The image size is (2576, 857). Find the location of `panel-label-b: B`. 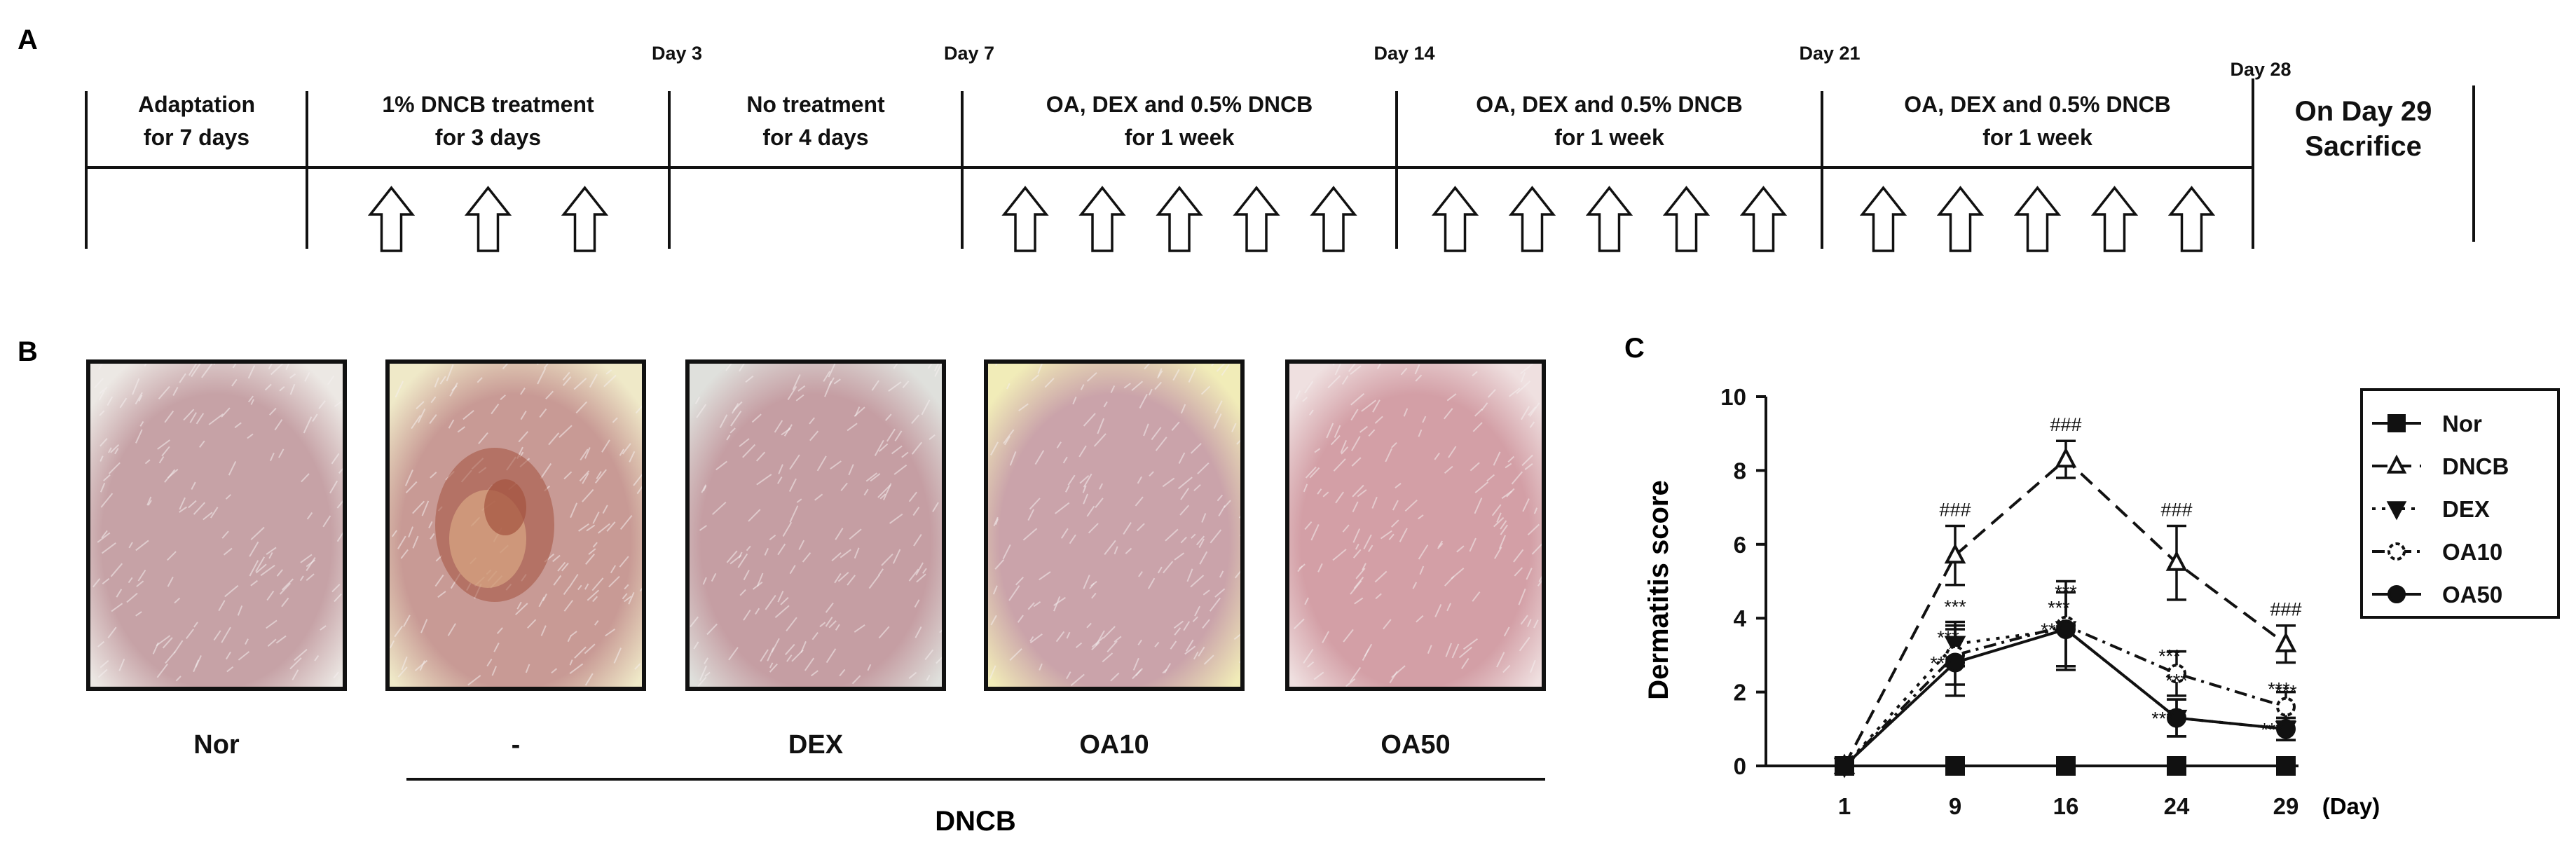

panel-label-b: B is located at coordinates (28, 351).